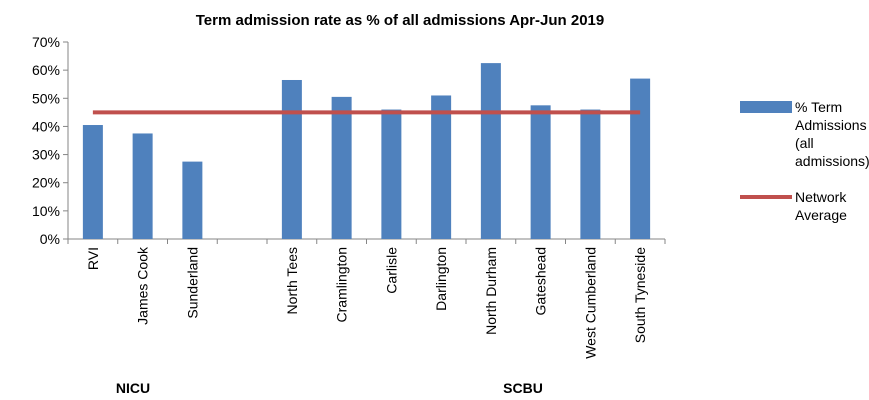  What do you see at coordinates (832, 134) in the screenshot?
I see `legend-label: % Term Admissions (all admissions)` at bounding box center [832, 134].